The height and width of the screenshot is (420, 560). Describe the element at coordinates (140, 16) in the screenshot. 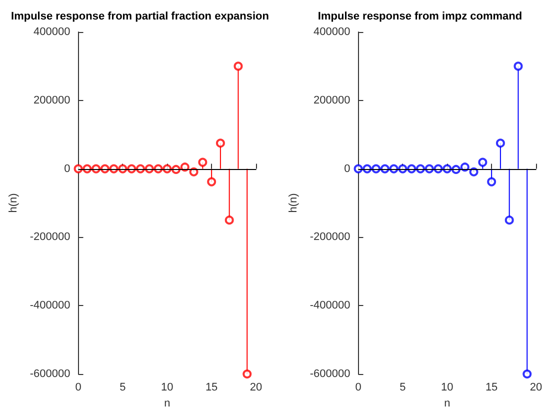

I see `chart-title: Impulse response from partial fraction expansion` at that location.